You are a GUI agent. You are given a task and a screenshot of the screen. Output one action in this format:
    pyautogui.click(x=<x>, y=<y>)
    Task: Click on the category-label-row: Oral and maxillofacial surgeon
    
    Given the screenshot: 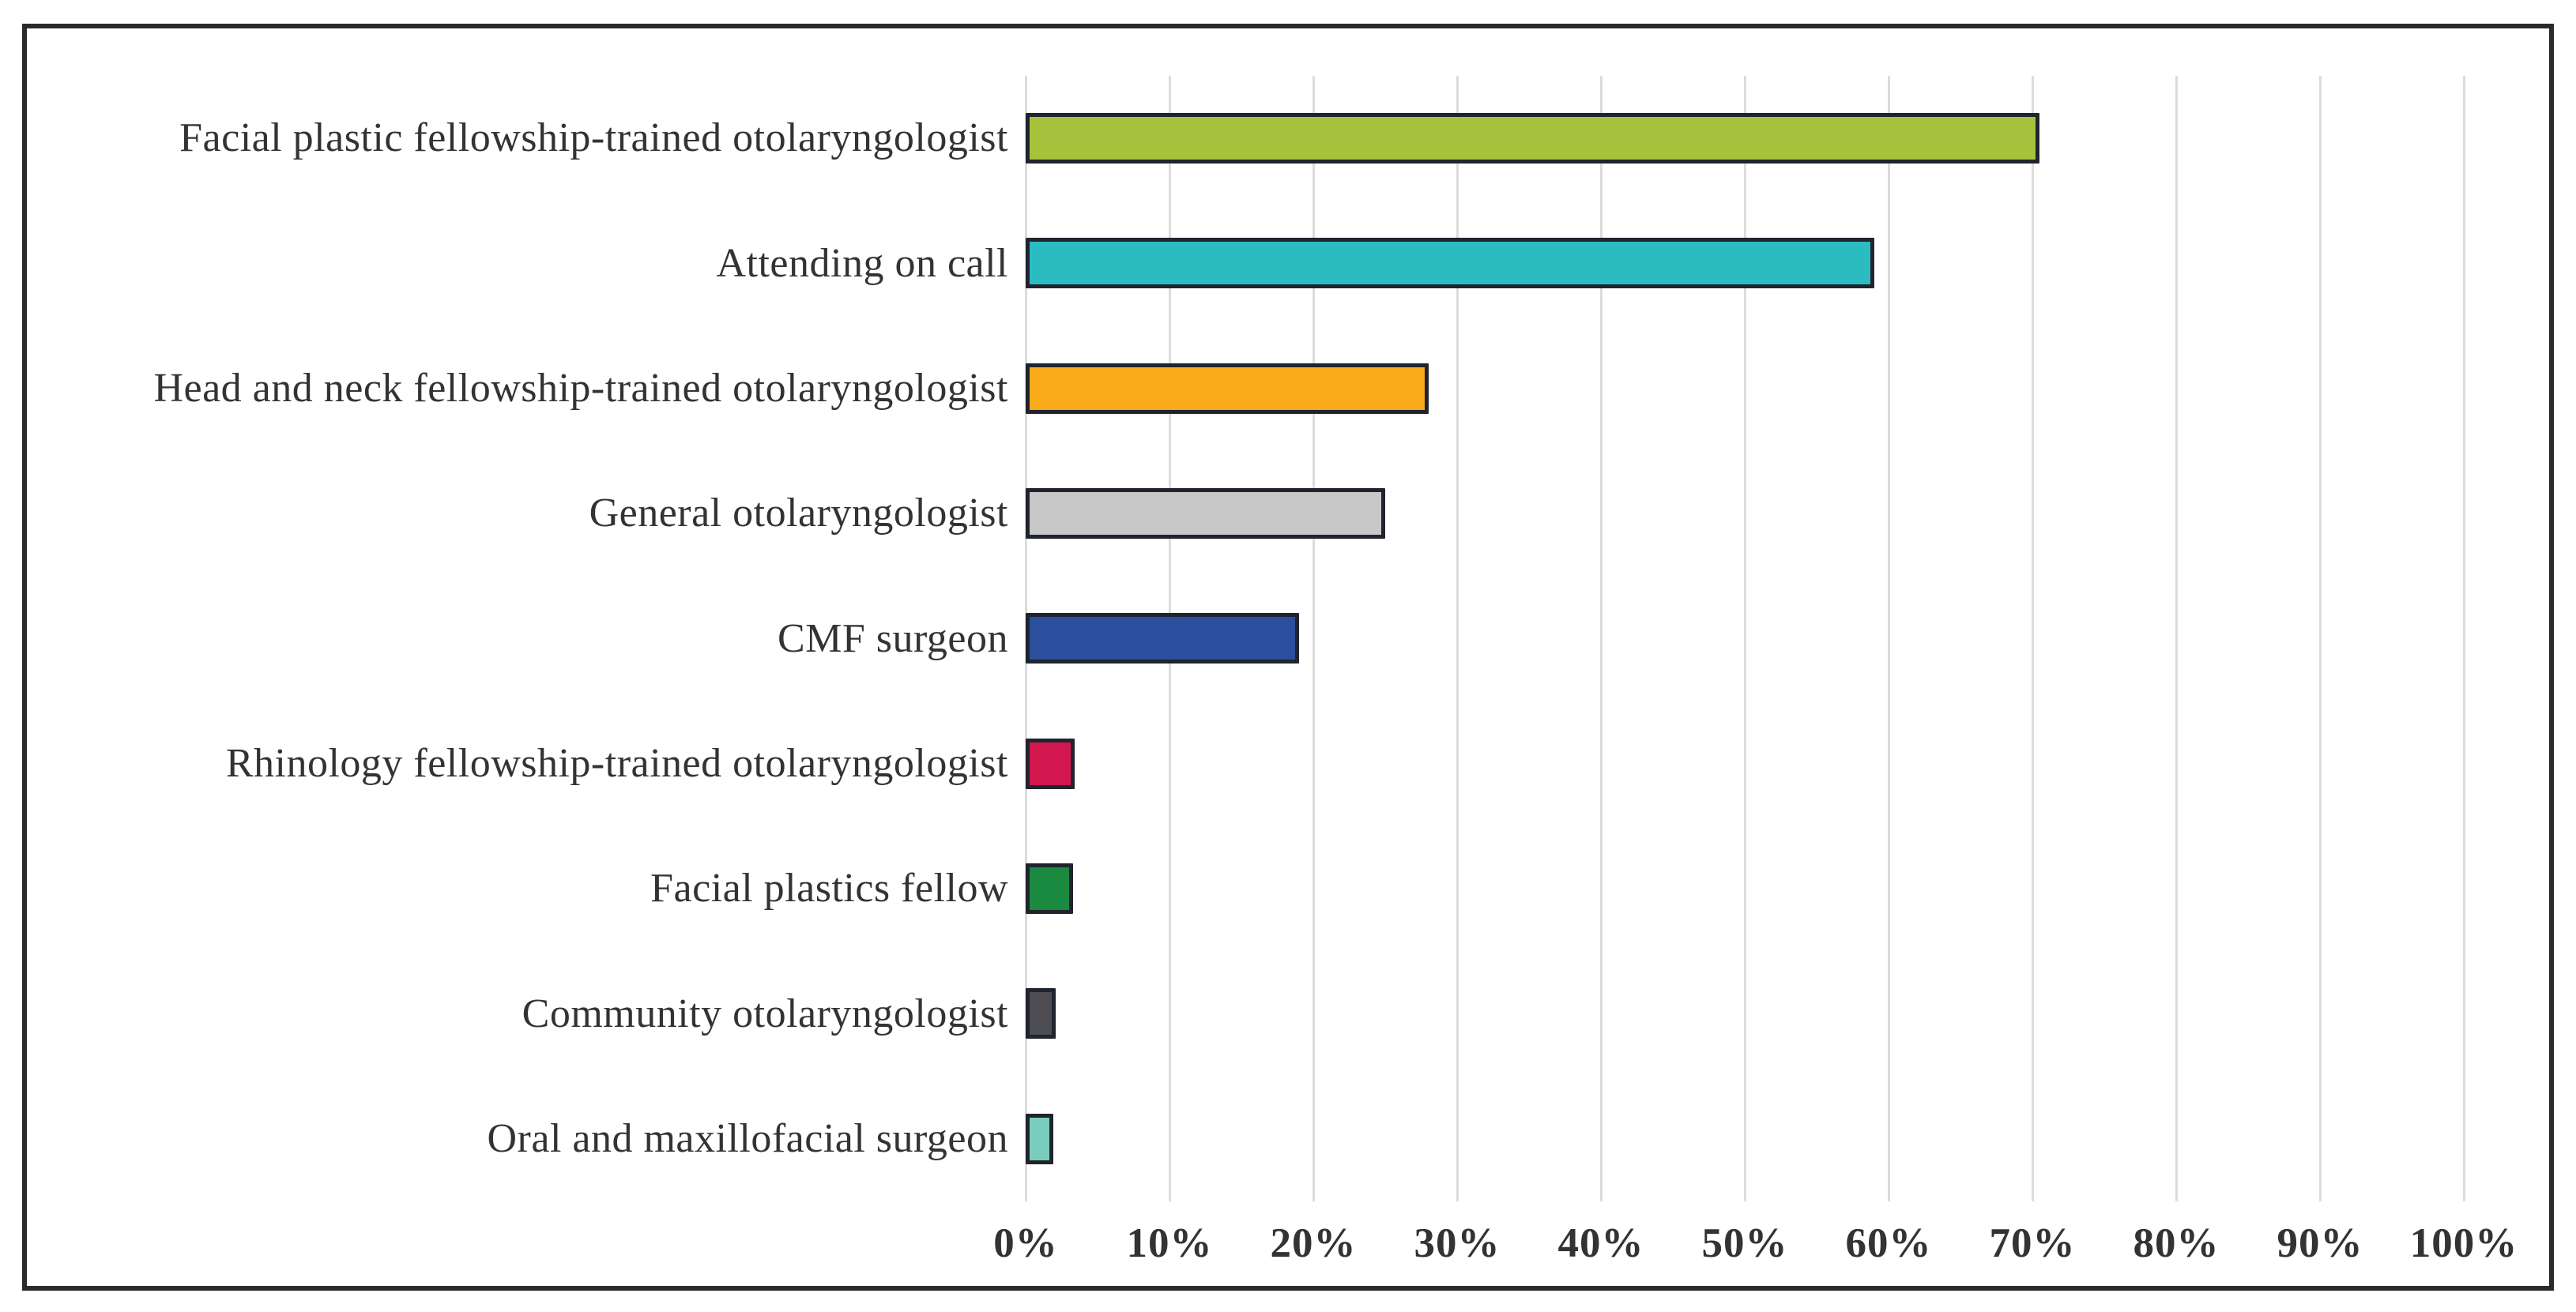 What is the action you would take?
    pyautogui.click(x=537, y=1139)
    